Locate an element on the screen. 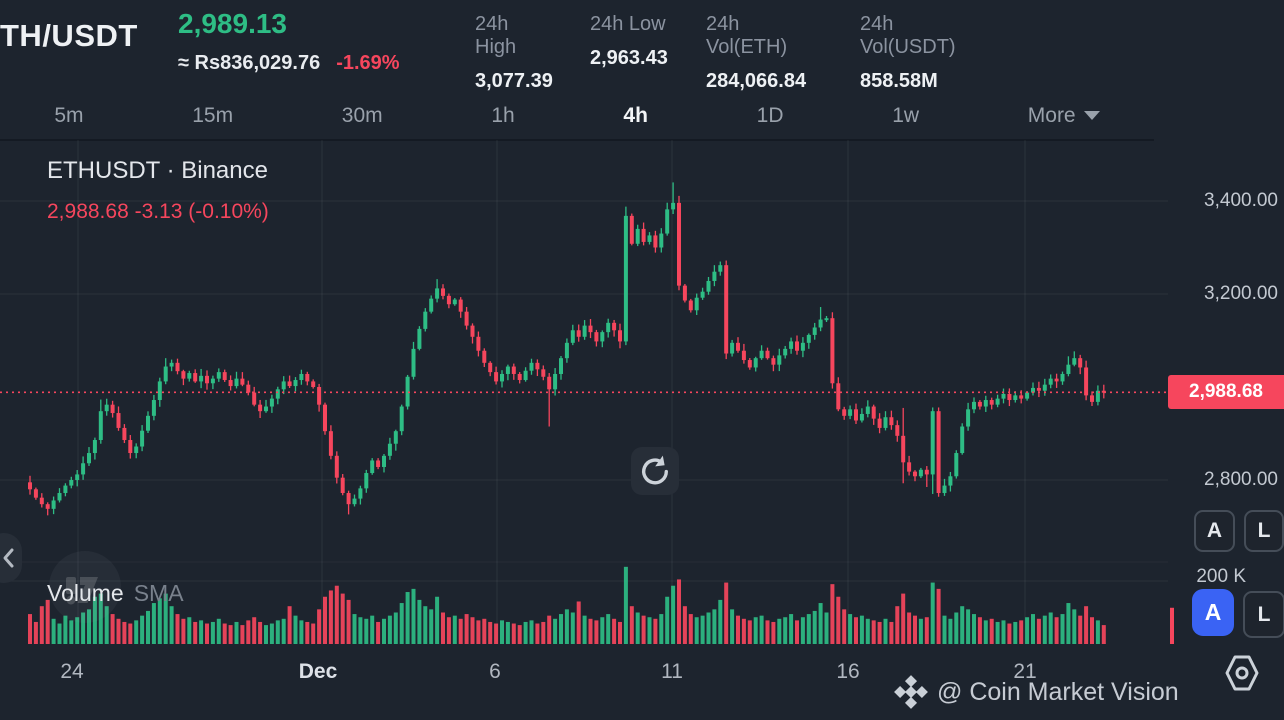  stat-24h-high: 24h High 3,077.39 is located at coordinates (514, 53).